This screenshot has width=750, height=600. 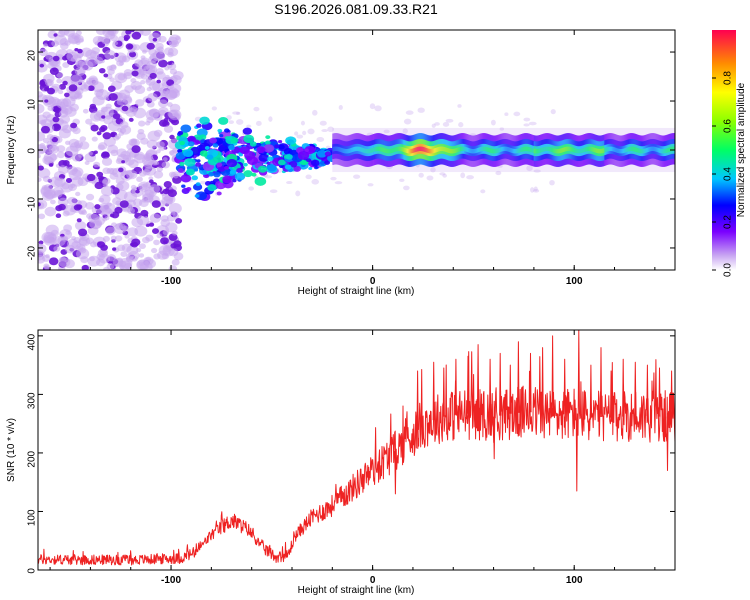 What do you see at coordinates (356, 291) in the screenshot?
I see `spectrogram-xlabel: Height of straight line (km)` at bounding box center [356, 291].